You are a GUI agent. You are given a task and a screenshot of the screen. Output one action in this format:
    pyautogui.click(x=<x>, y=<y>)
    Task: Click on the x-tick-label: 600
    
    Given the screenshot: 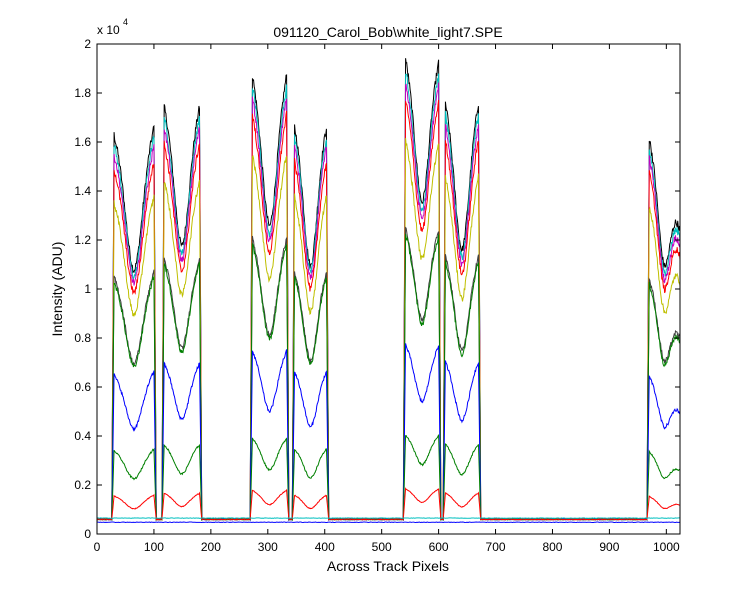 What is the action you would take?
    pyautogui.click(x=439, y=547)
    